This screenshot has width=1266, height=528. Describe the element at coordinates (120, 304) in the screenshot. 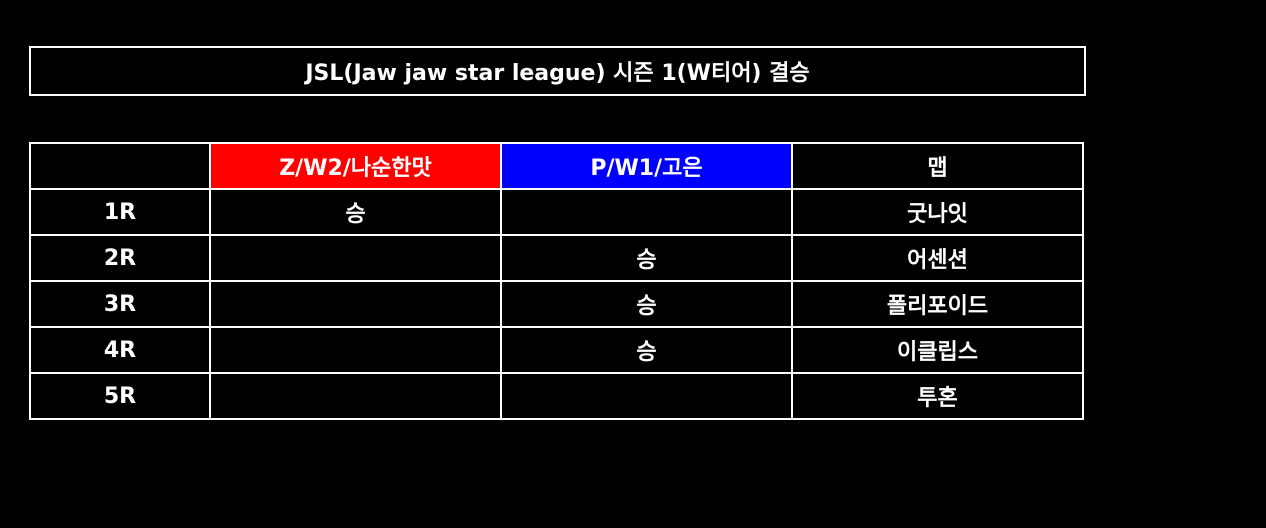

I see `round-cell: 3R` at that location.